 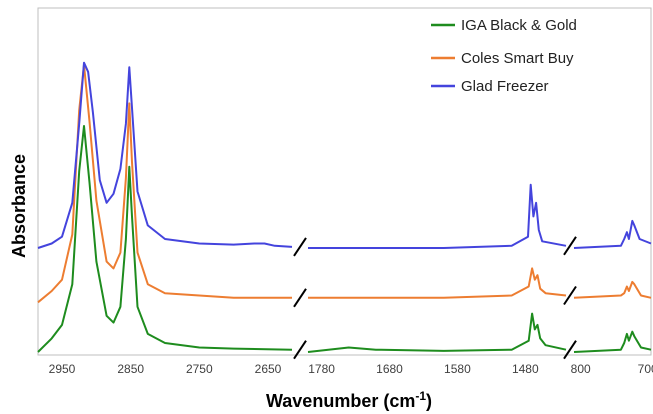 What do you see at coordinates (268, 369) in the screenshot?
I see `x-tick-label: 2650` at bounding box center [268, 369].